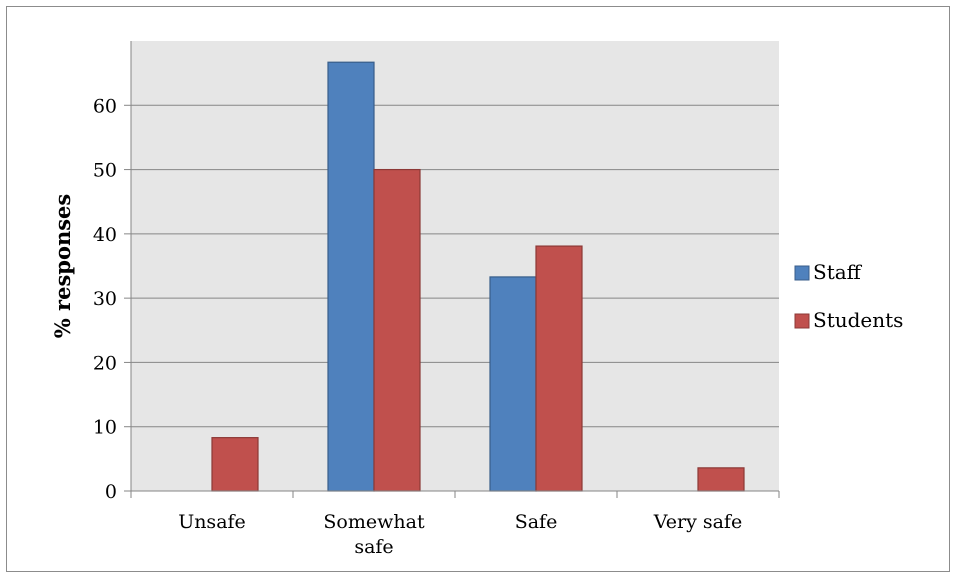 The width and height of the screenshot is (957, 578). Describe the element at coordinates (802, 273) in the screenshot. I see `legend-swatch-staff` at that location.